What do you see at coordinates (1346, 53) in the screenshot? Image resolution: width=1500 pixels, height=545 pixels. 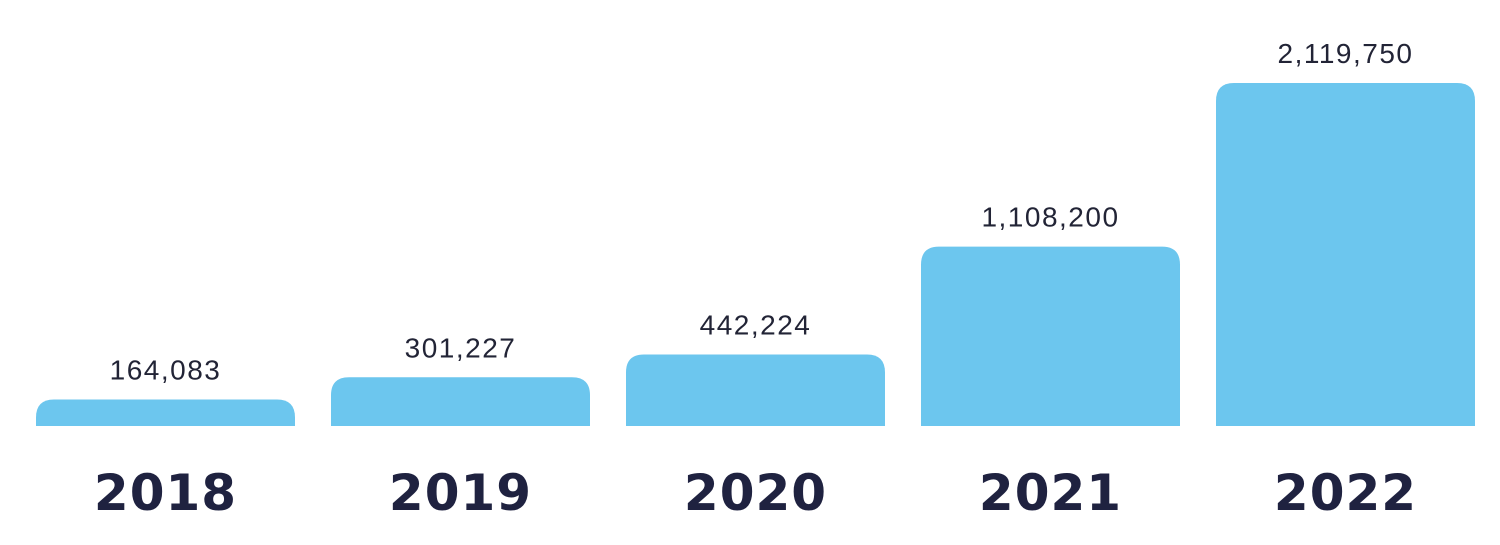 I see `value-label-2022: 2,119,750` at bounding box center [1346, 53].